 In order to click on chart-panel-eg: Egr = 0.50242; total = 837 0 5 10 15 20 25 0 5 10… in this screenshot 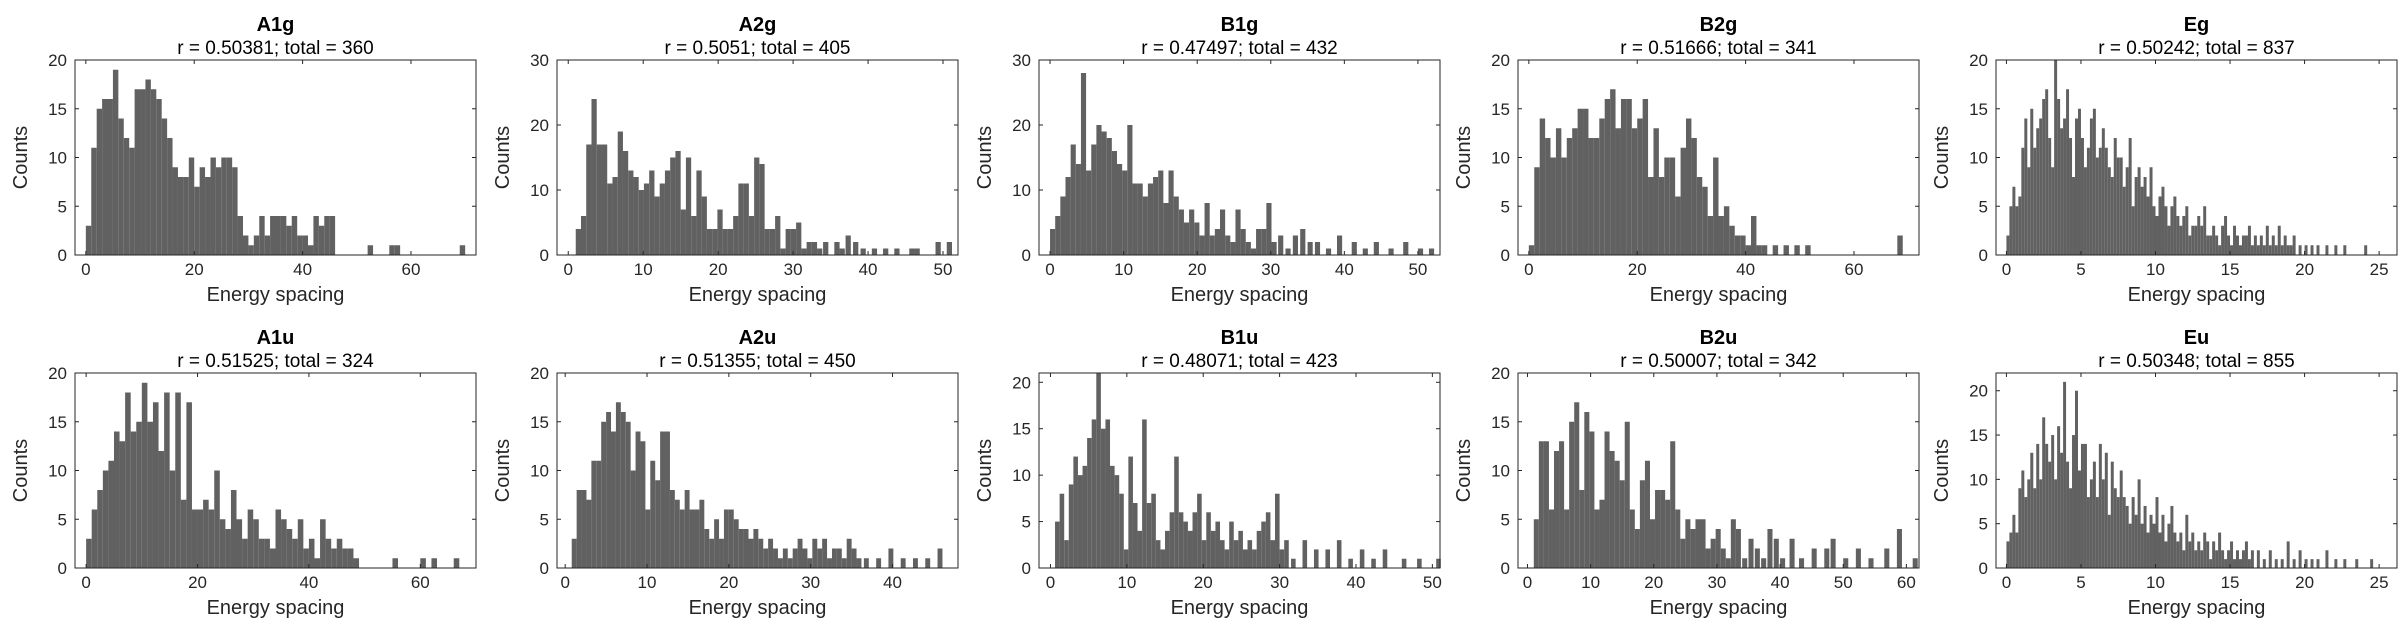, I will do `click(2164, 160)`.